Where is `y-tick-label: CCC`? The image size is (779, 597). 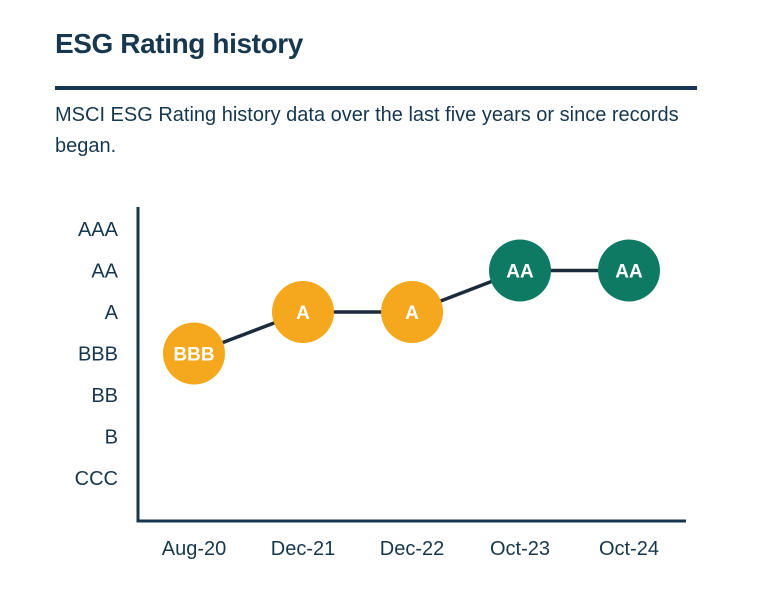
y-tick-label: CCC is located at coordinates (96, 479).